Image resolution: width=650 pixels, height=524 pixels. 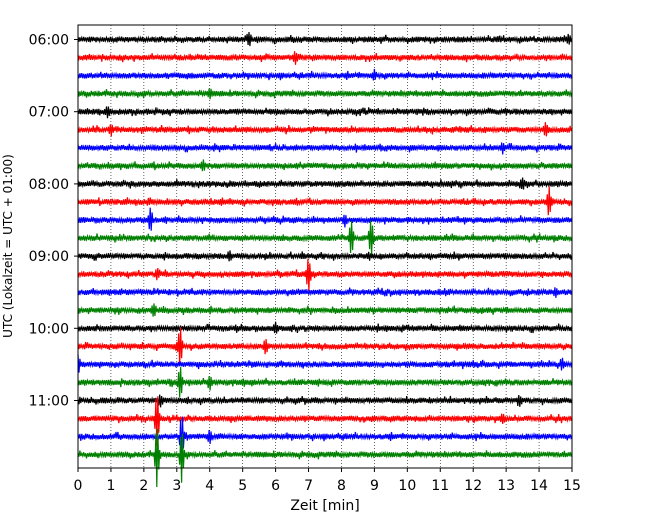 What do you see at coordinates (110, 486) in the screenshot?
I see `x-tick-label-1: 1` at bounding box center [110, 486].